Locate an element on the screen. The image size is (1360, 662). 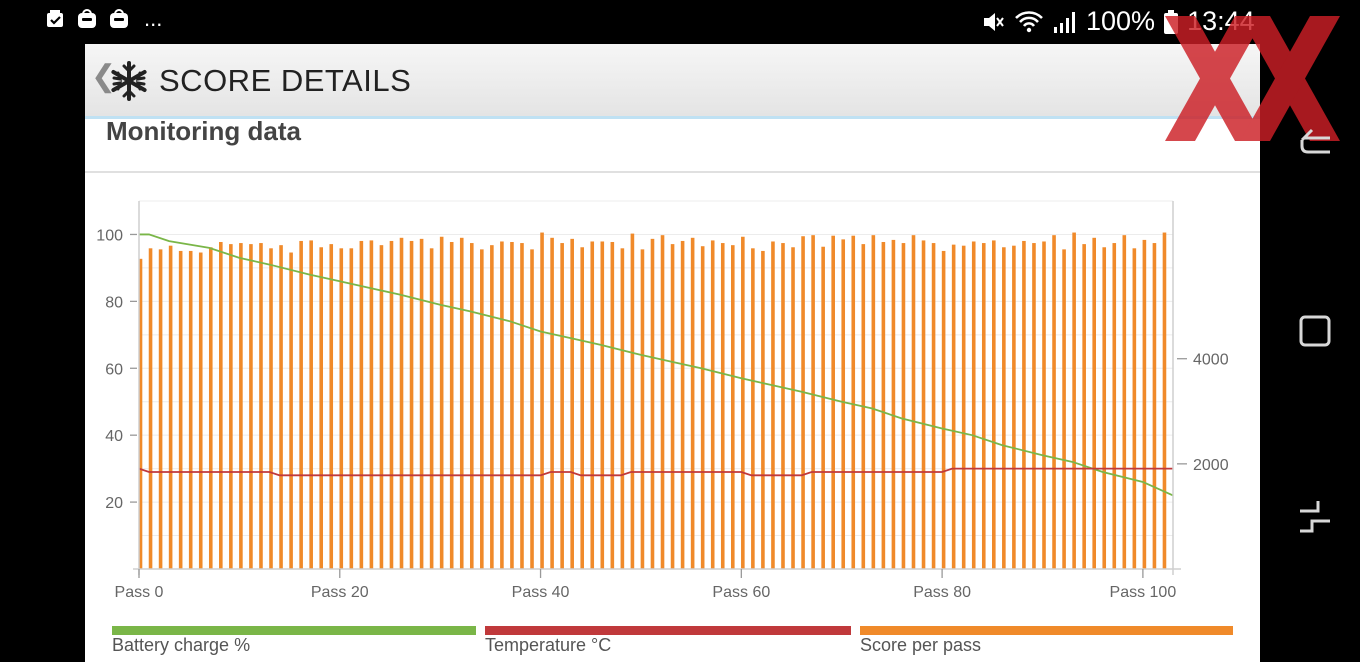
app-bar: ❮ SCORE DETAILS is located at coordinates (672, 81).